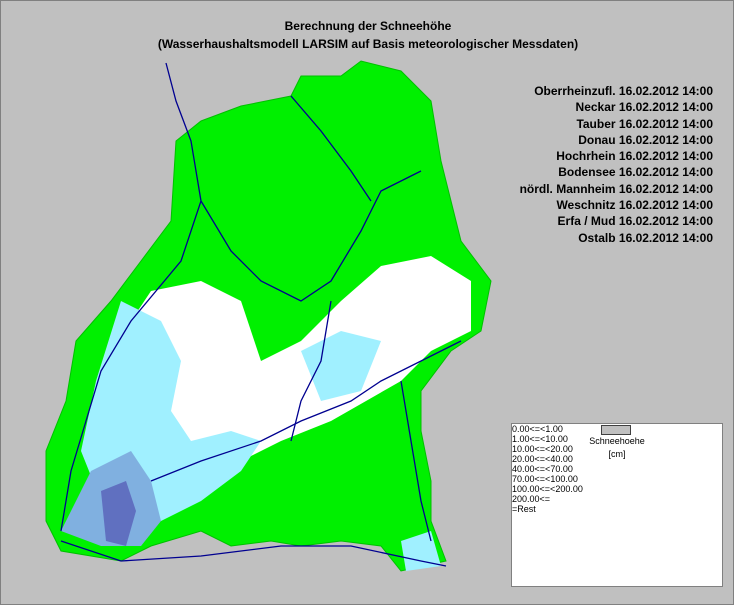 This screenshot has height=606, width=734. What do you see at coordinates (575, 91) in the screenshot?
I see `region-name: Oberrheinzufl.` at bounding box center [575, 91].